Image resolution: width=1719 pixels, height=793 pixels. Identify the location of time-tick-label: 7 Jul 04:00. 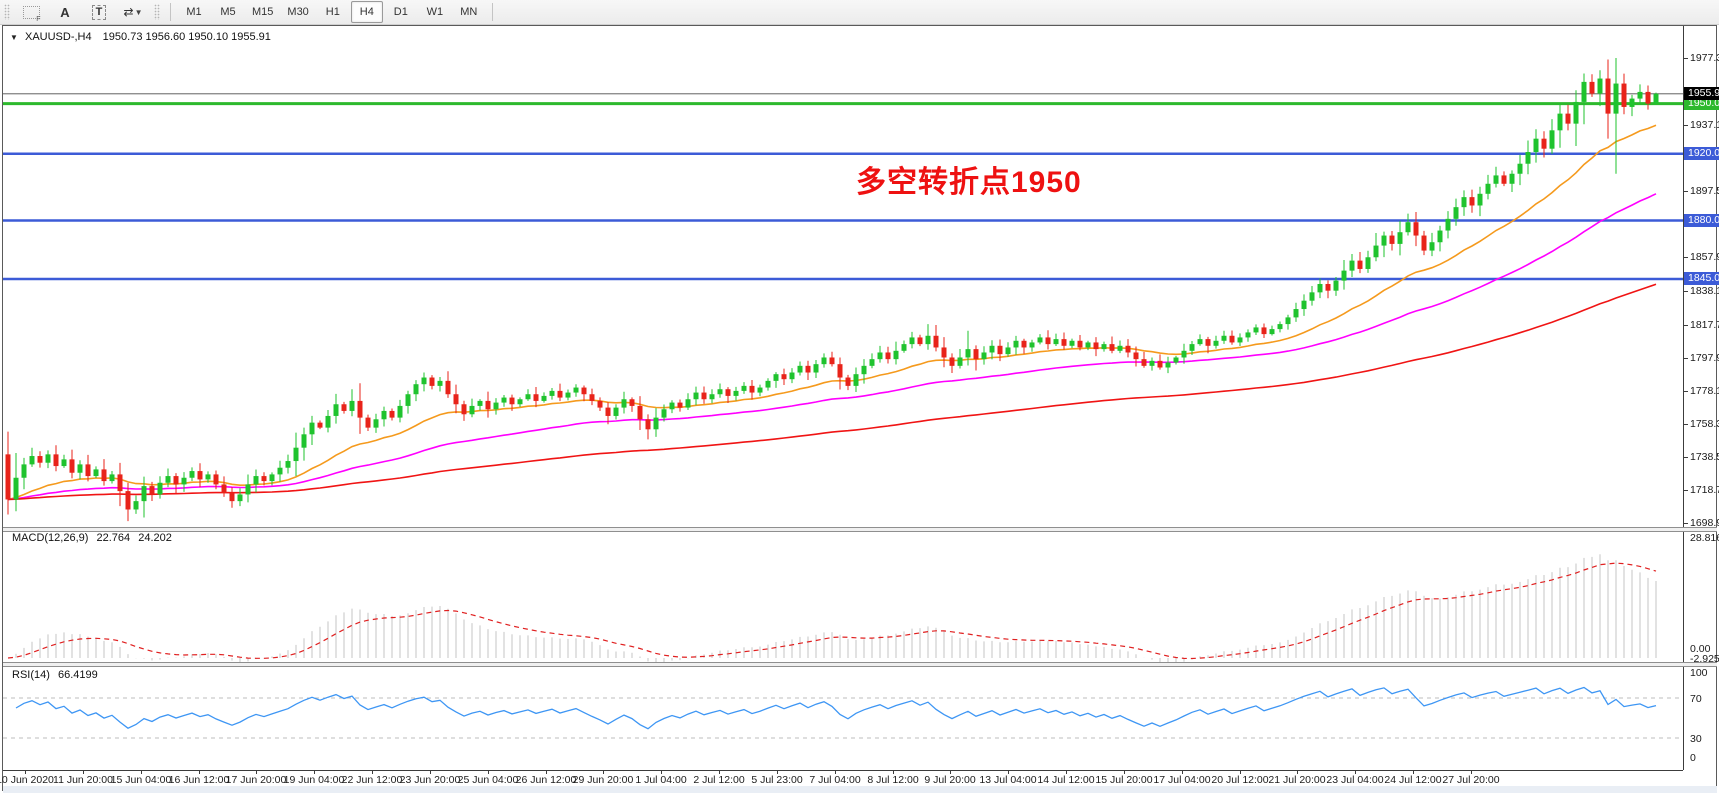
(835, 780).